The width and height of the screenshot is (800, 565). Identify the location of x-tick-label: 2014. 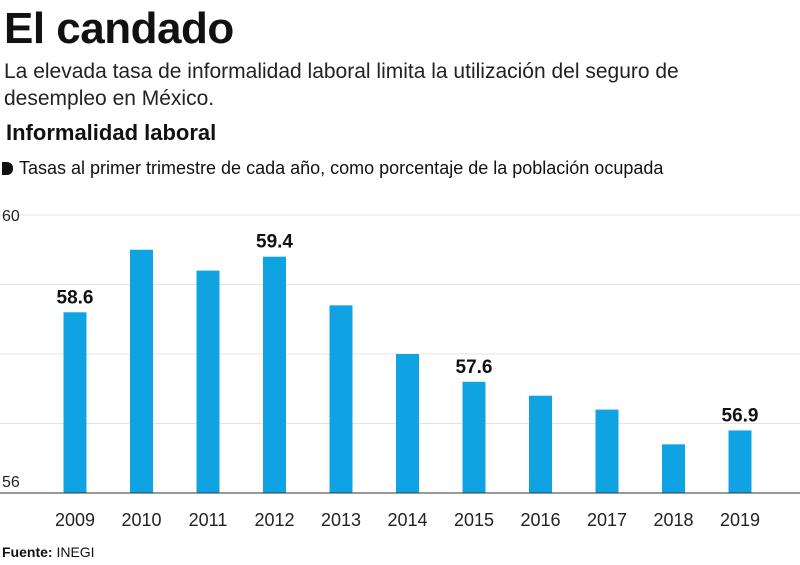
(407, 520).